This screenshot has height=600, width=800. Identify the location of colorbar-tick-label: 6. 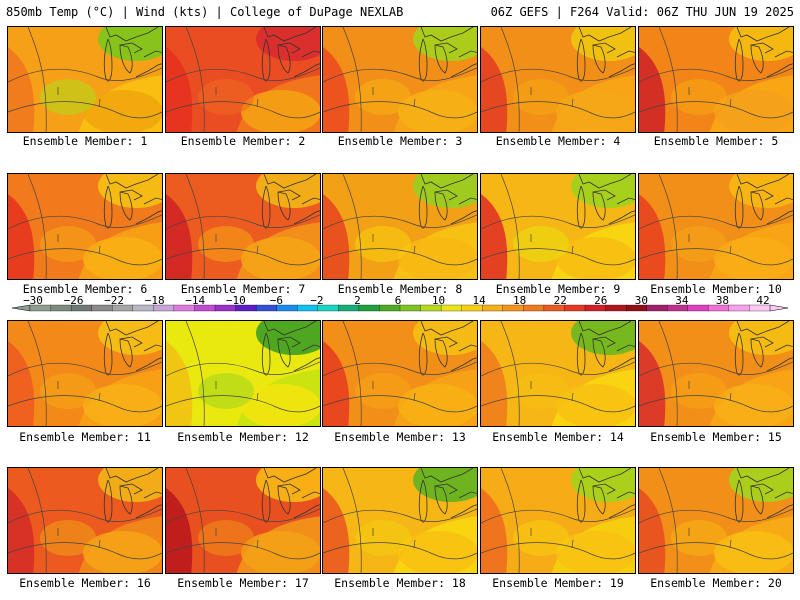
(398, 301).